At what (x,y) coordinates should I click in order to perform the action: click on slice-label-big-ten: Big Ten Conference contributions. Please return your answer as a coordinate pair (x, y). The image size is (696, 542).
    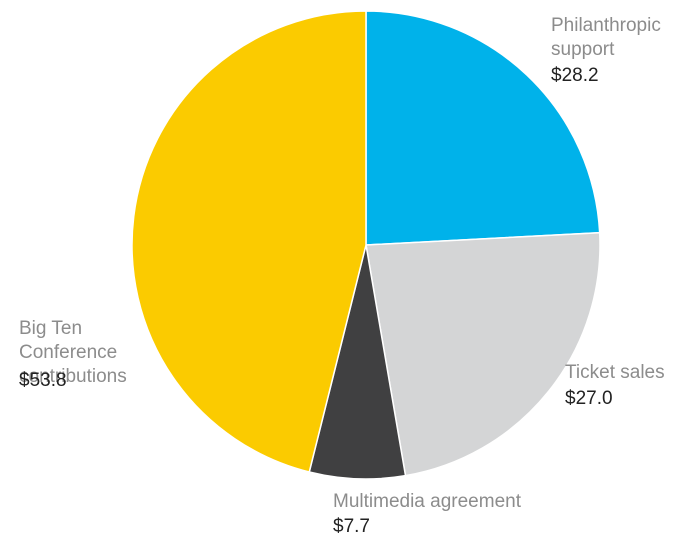
    Looking at the image, I should click on (73, 352).